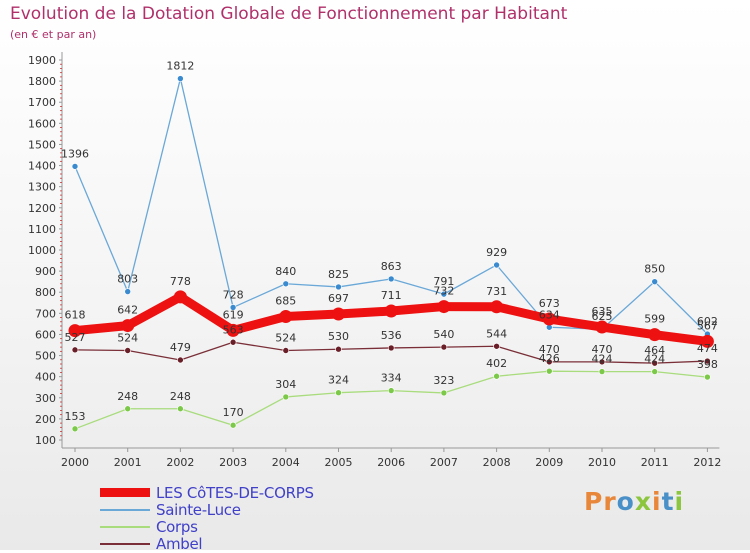  What do you see at coordinates (443, 334) in the screenshot?
I see `data-label: 540` at bounding box center [443, 334].